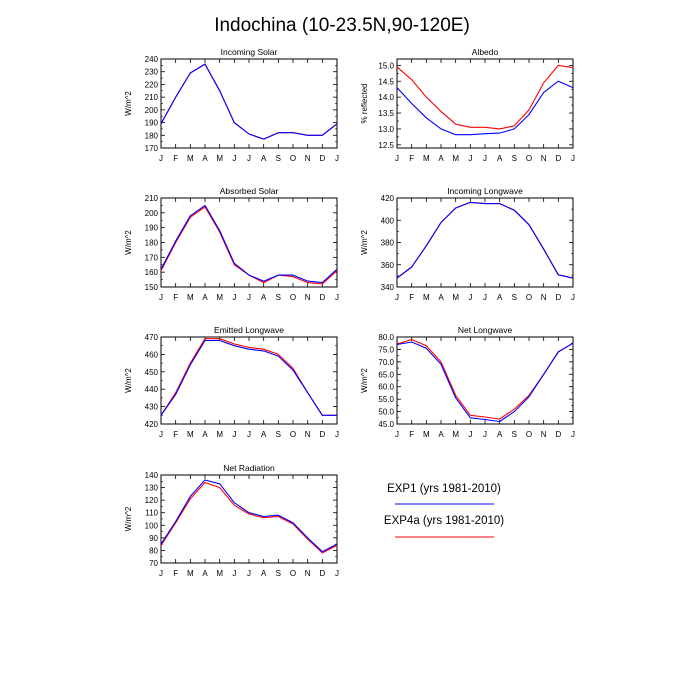 The height and width of the screenshot is (700, 700). Describe the element at coordinates (152, 272) in the screenshot. I see `panel-absorbed-solar-ytick-label: 160` at that location.